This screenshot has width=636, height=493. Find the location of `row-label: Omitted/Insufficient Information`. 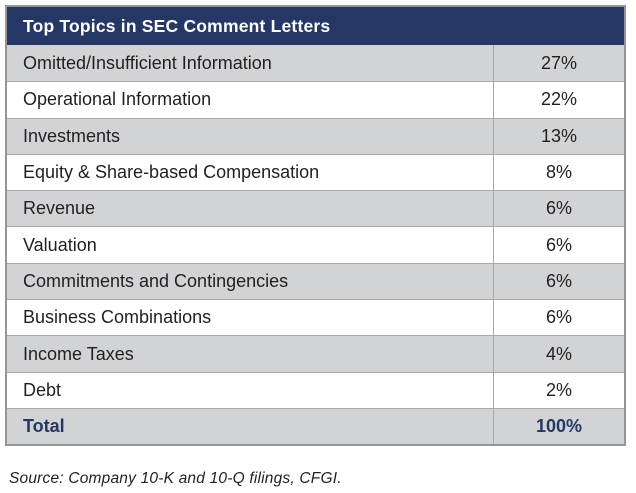

row-label: Omitted/Insufficient Information is located at coordinates (147, 62).